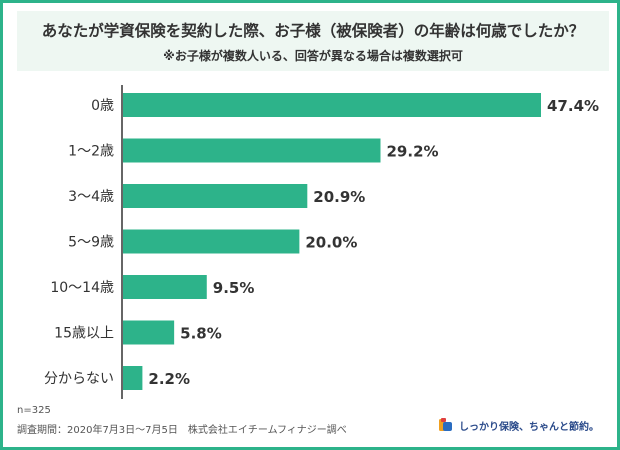 This screenshot has height=450, width=620. I want to click on chart-title: あなたが学資保険を契約した際、お子様（被保険者）の年齢は何歳でしたか？, so click(313, 31).